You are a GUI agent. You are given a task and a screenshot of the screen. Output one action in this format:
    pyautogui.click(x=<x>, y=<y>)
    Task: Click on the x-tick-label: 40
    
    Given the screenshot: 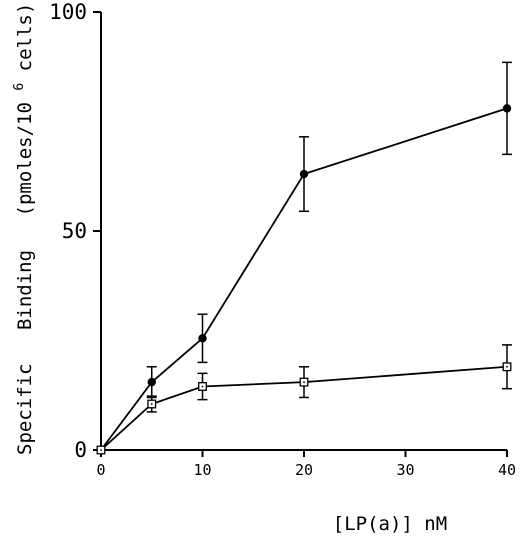 What is the action you would take?
    pyautogui.click(x=507, y=470)
    